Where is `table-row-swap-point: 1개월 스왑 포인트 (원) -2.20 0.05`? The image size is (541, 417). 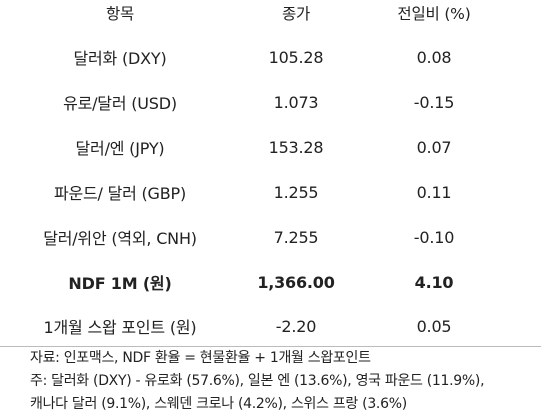
table-row-swap-point: 1개월 스왑 포인트 (원) -2.20 0.05 is located at coordinates (270, 326).